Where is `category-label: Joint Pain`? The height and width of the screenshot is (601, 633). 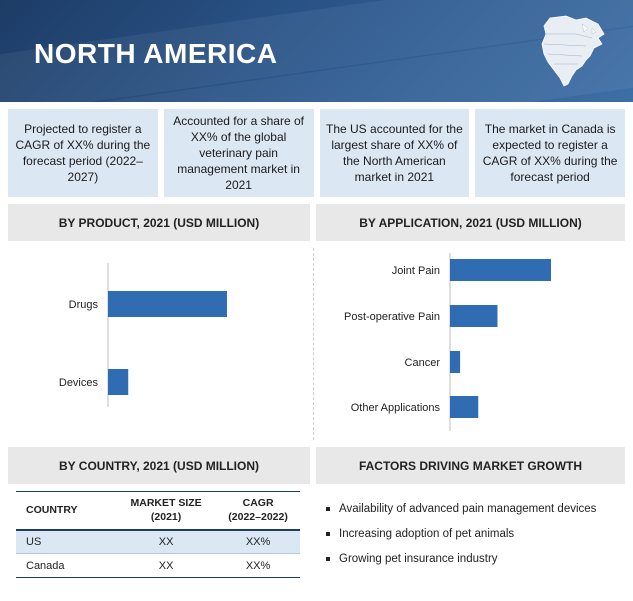
category-label: Joint Pain is located at coordinates (416, 271).